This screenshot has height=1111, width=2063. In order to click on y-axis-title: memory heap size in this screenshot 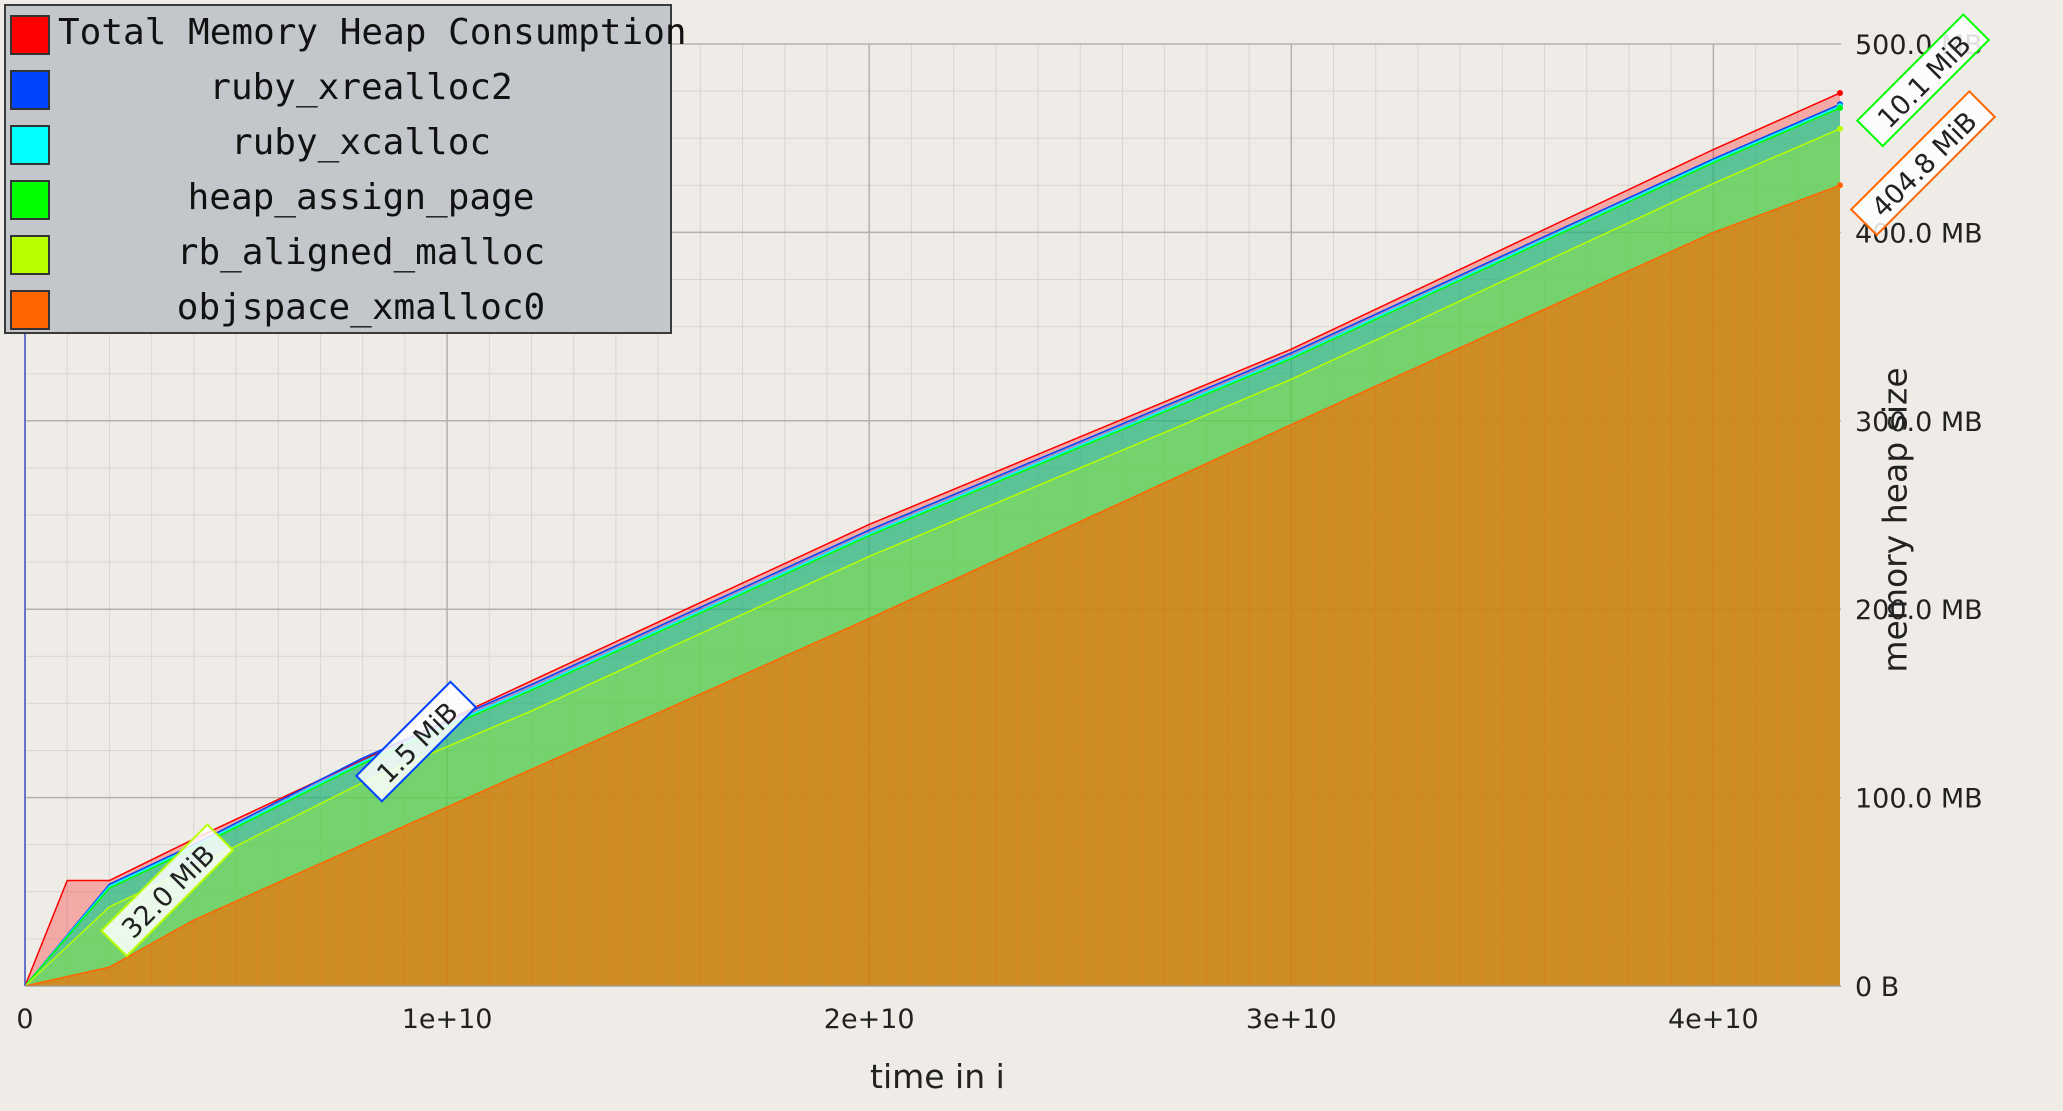, I will do `click(1895, 520)`.